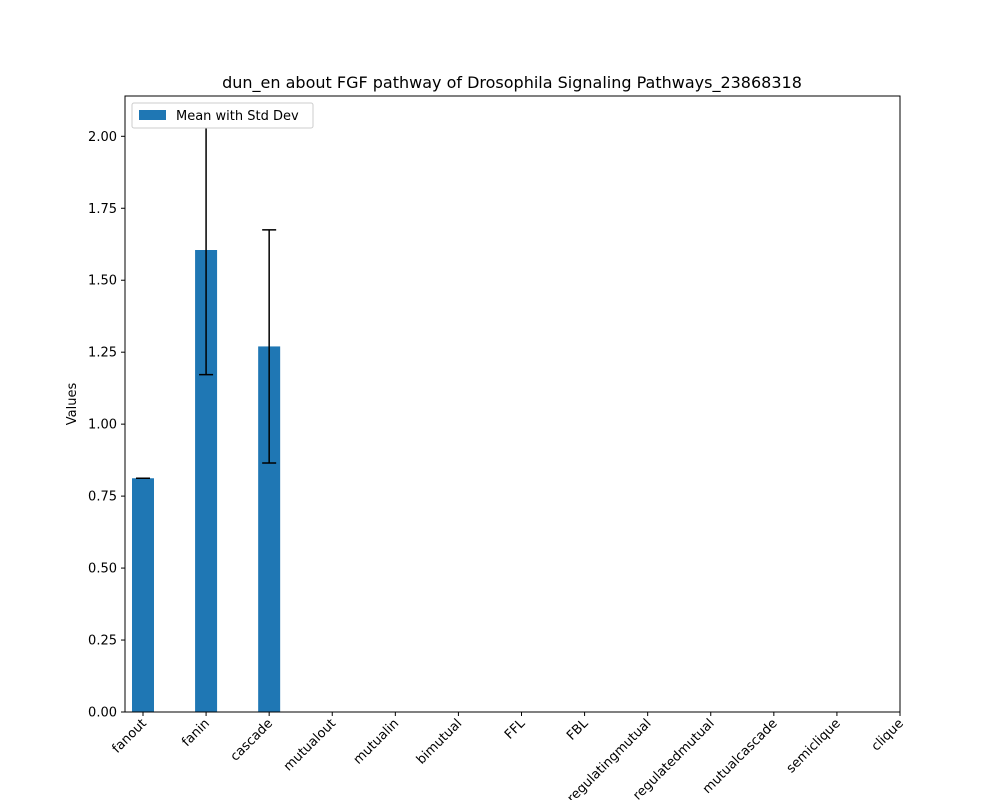 The height and width of the screenshot is (800, 1000). I want to click on legend-box, so click(222, 115).